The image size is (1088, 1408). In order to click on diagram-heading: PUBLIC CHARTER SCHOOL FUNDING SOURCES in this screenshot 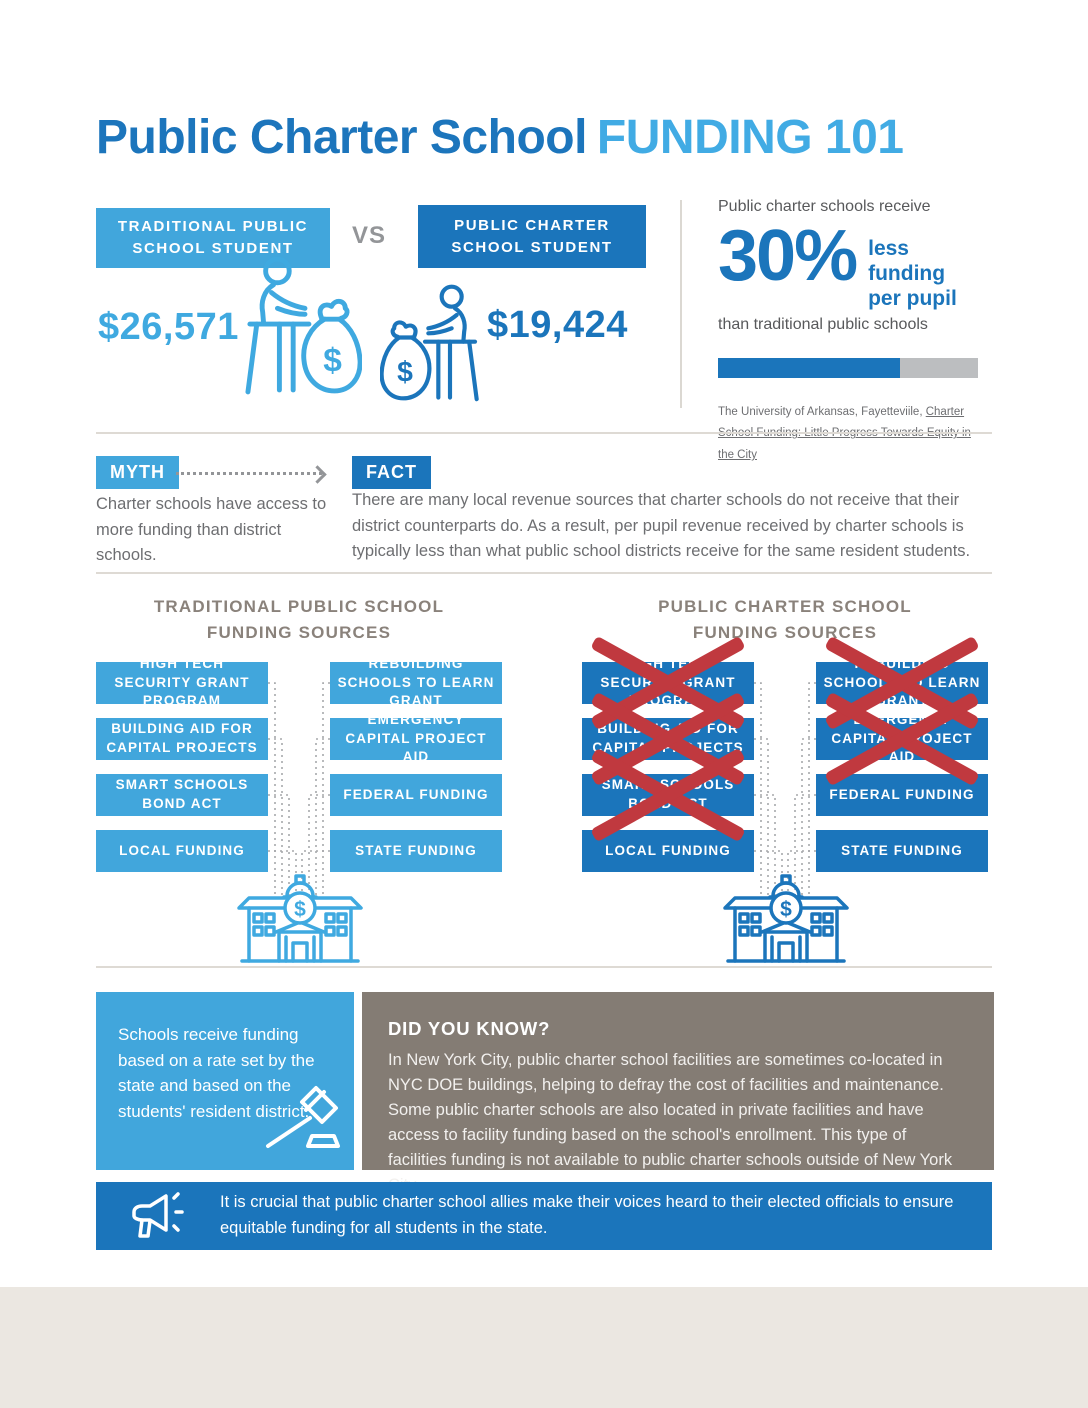, I will do `click(785, 620)`.